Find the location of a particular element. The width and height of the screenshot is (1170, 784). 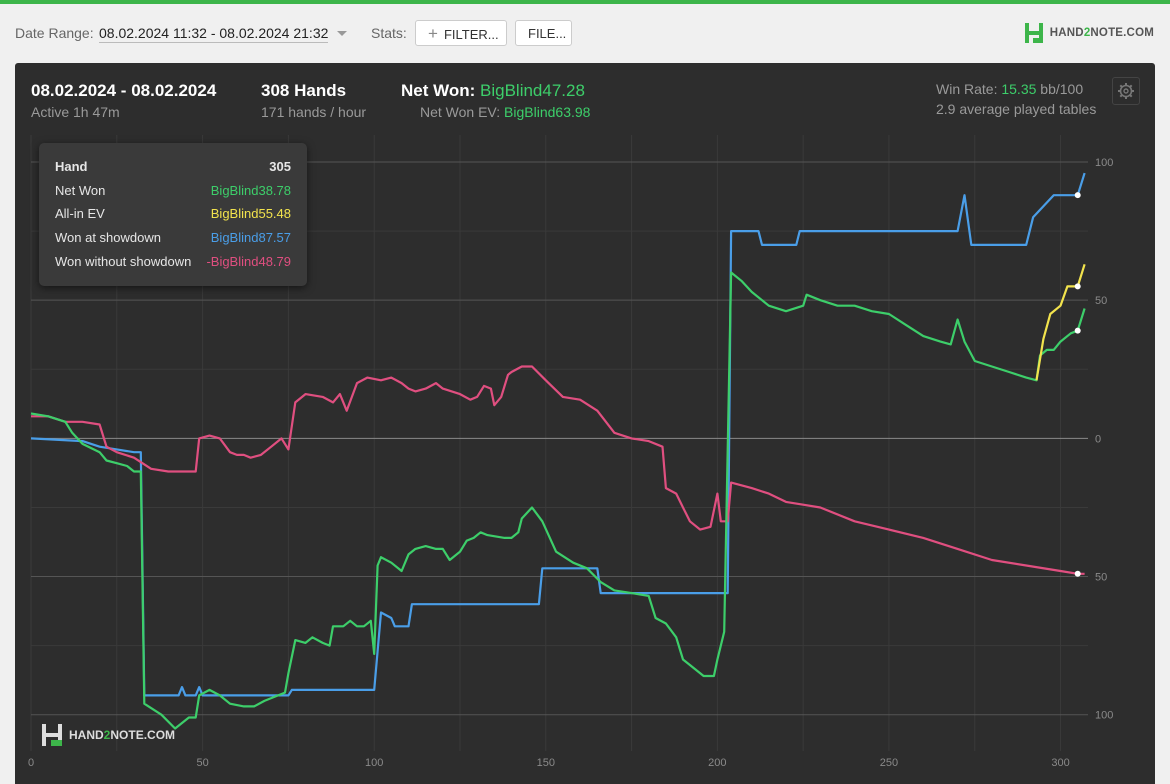

win-rate: Win Rate: 15.35 bb/100 is located at coordinates (1009, 89).